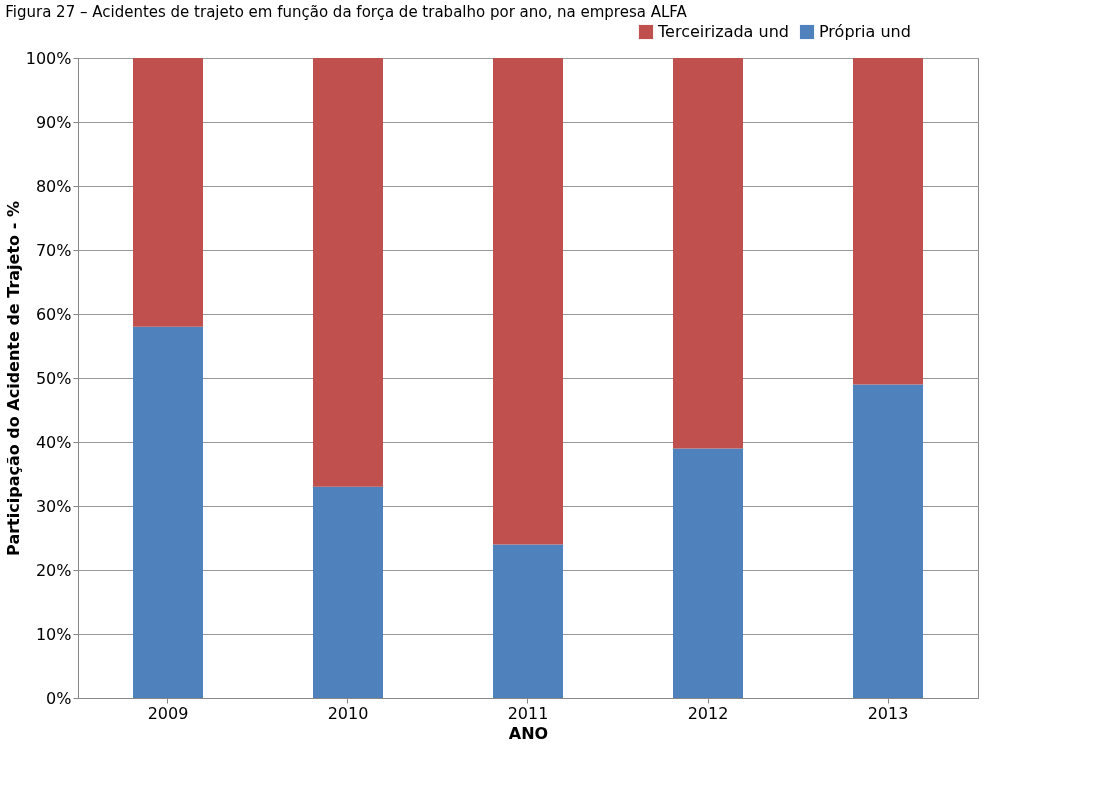 The height and width of the screenshot is (791, 1117). What do you see at coordinates (53, 506) in the screenshot?
I see `y-tick-label: 30%` at bounding box center [53, 506].